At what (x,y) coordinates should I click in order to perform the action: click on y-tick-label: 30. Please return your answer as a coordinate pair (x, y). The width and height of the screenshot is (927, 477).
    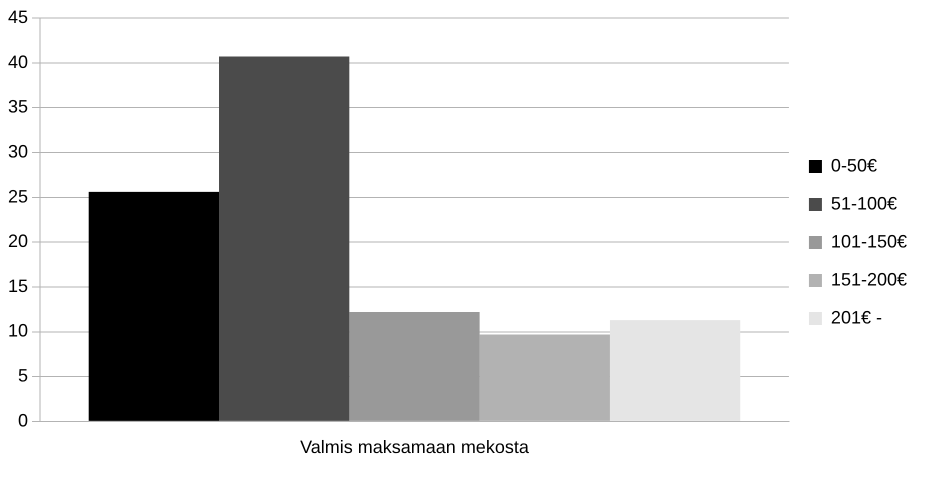
    Looking at the image, I should click on (18, 151).